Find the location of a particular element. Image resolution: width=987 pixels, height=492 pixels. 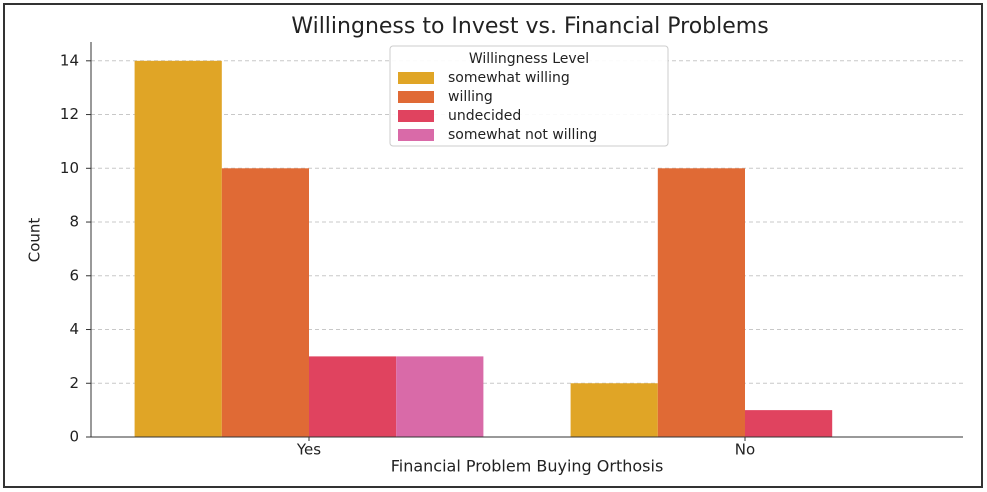

y-tick-label: 0 is located at coordinates (74, 437).